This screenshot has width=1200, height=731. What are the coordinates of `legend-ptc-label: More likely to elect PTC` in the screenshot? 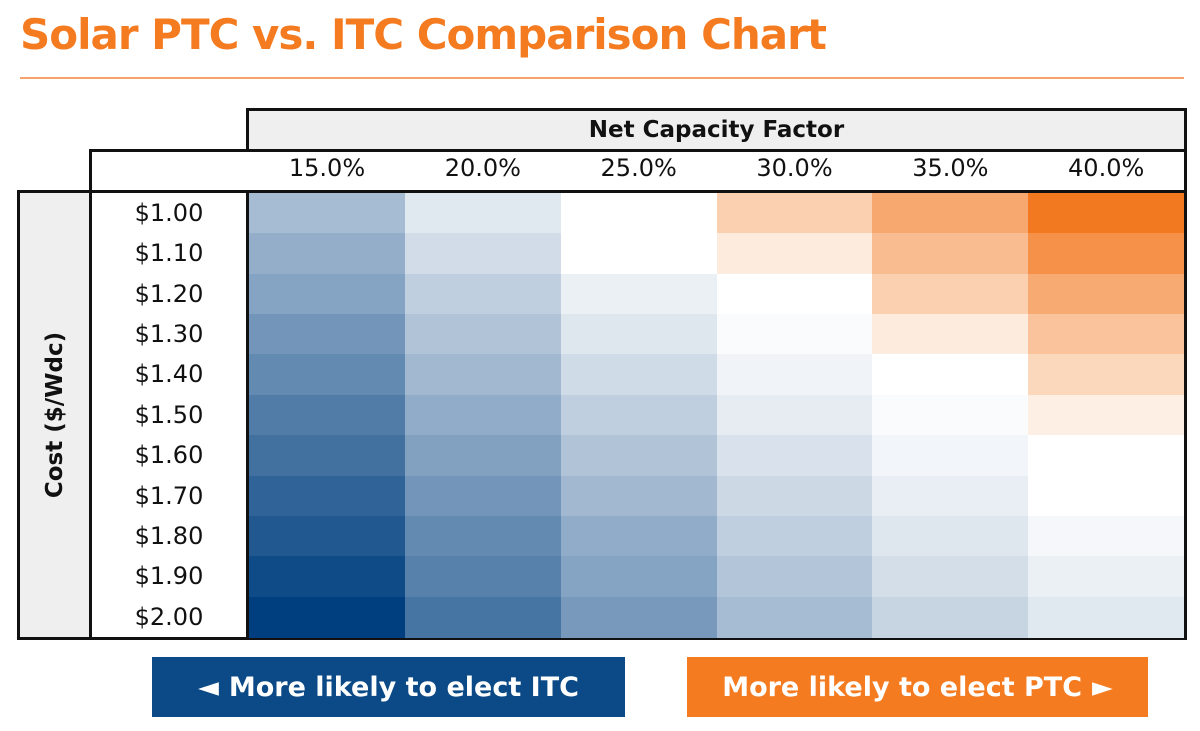 It's located at (902, 687).